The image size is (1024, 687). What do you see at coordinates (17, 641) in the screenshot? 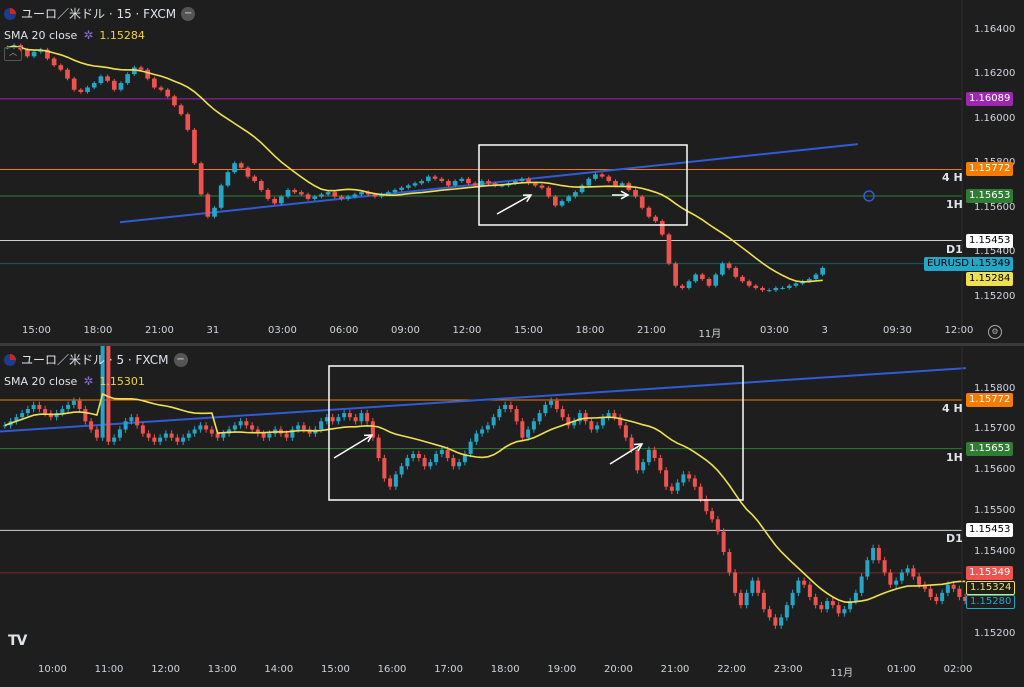
I see `tradingview-logo: TV` at bounding box center [17, 641].